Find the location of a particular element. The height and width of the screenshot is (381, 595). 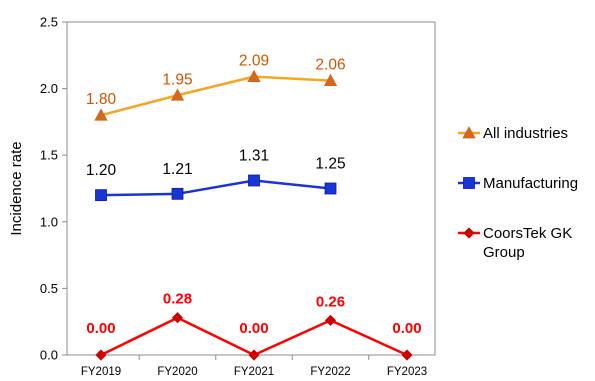

legend-label: CoorsTek GK is located at coordinates (527, 233).